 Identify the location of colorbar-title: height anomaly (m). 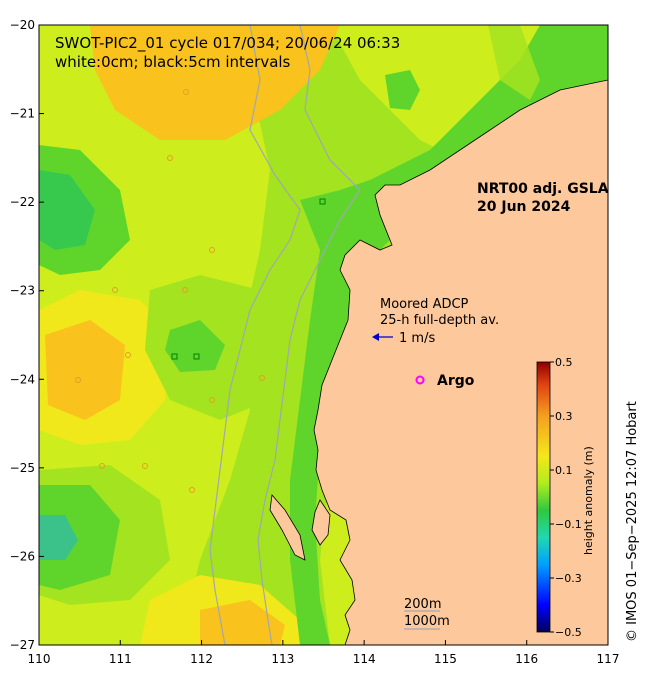
(588, 500).